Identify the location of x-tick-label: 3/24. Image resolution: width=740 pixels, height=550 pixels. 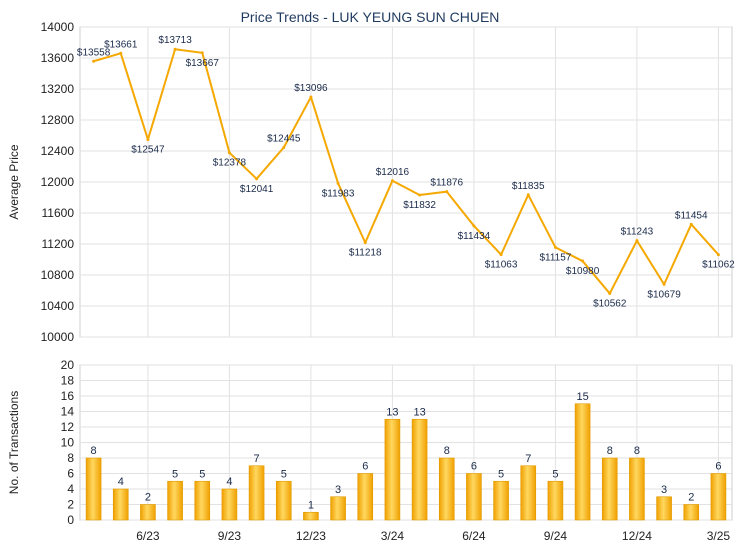
(393, 536).